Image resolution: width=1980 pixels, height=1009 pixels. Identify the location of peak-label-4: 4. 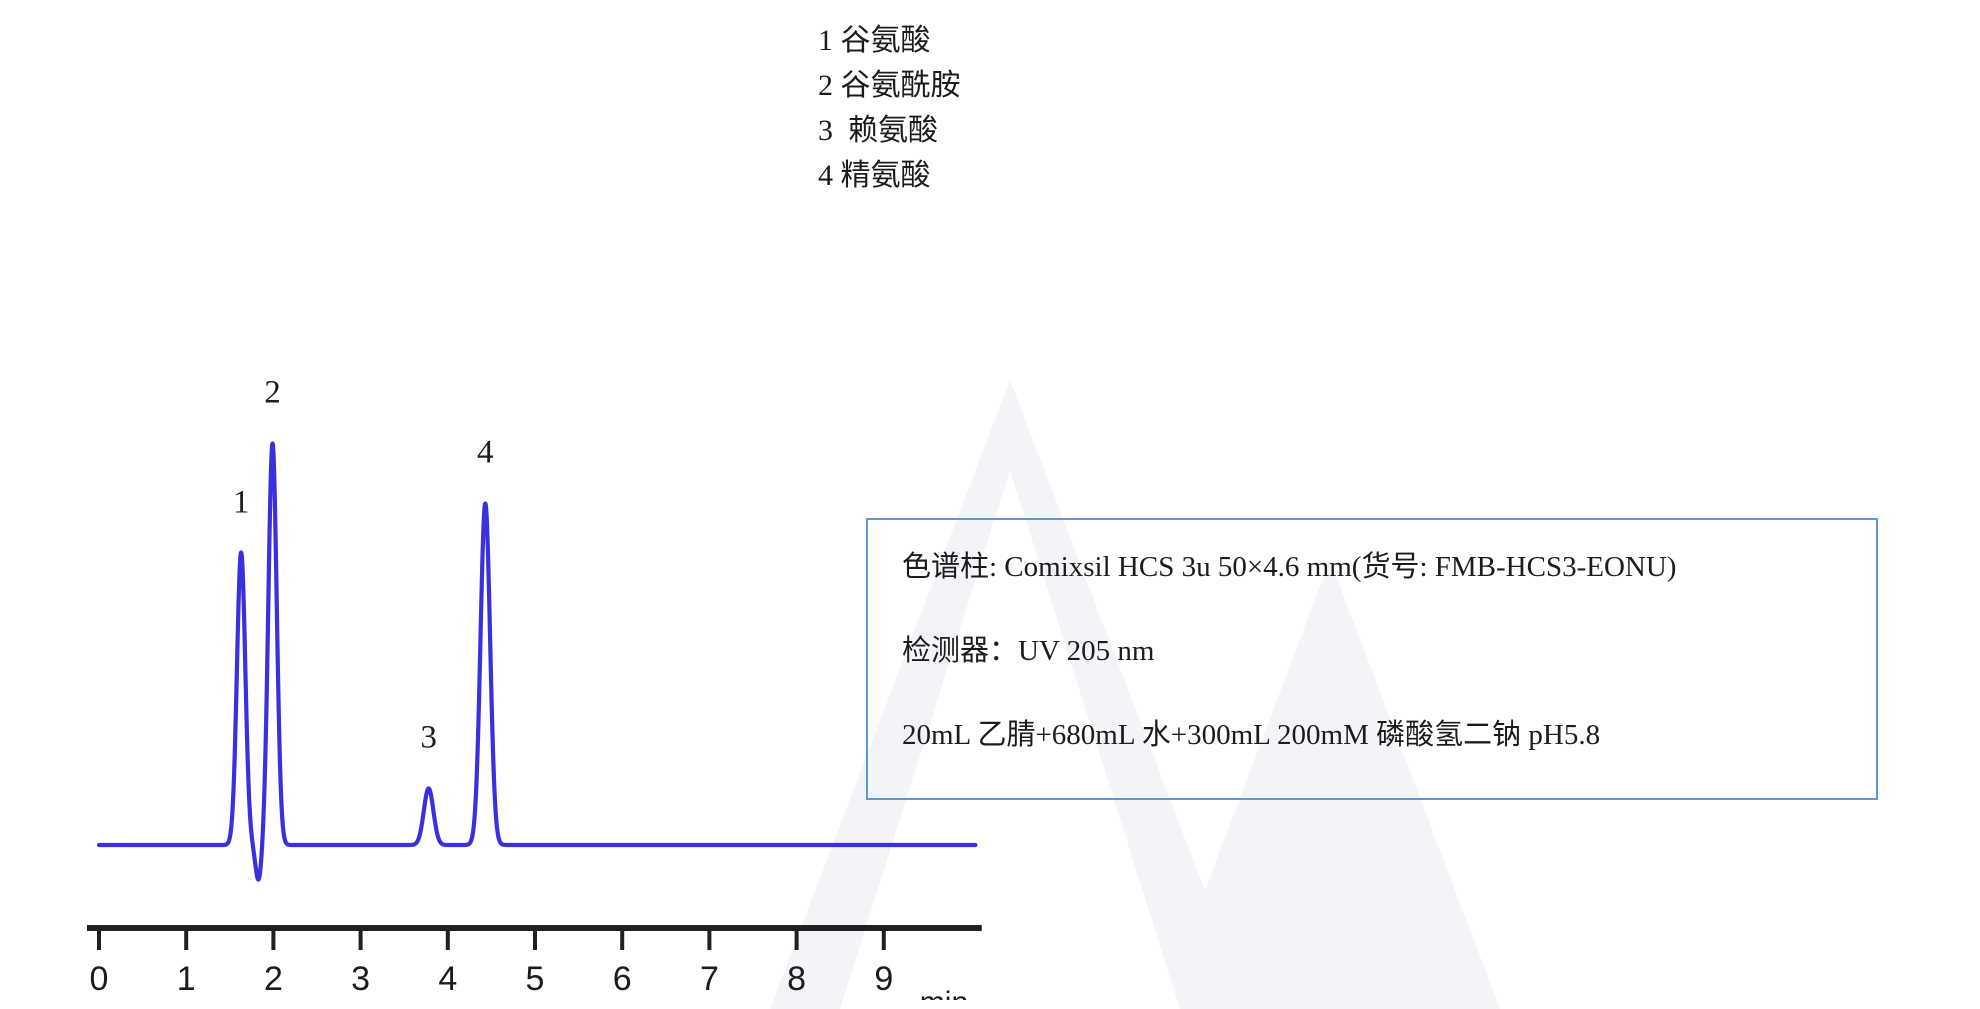
(485, 453).